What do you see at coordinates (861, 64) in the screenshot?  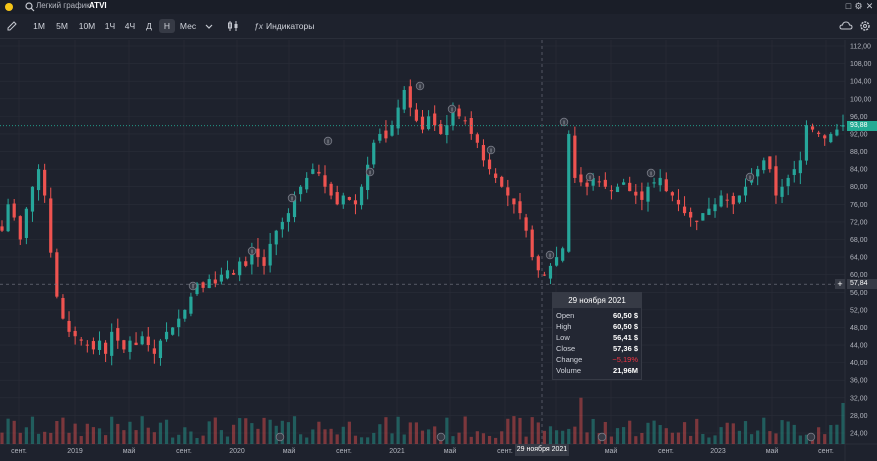 I see `price-tick-label: 108,00` at bounding box center [861, 64].